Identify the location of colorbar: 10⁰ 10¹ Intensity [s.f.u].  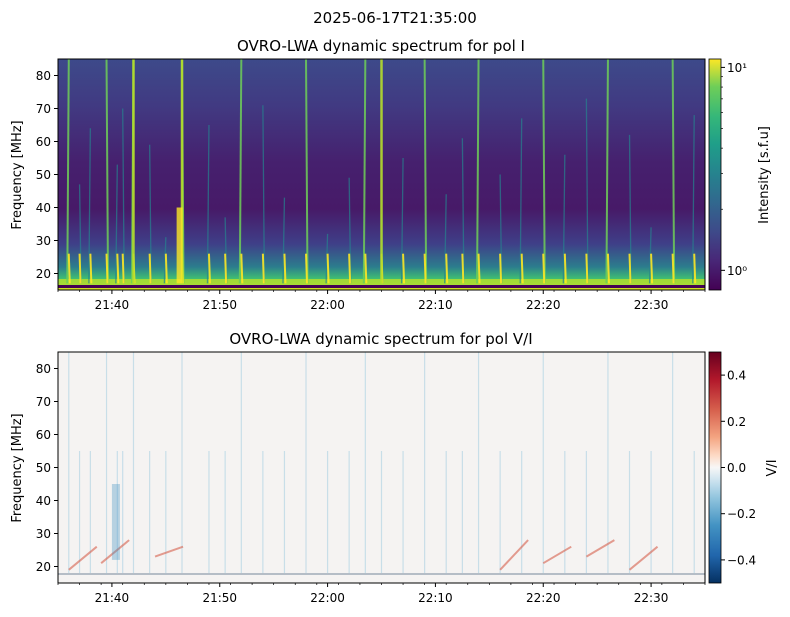
(740, 174).